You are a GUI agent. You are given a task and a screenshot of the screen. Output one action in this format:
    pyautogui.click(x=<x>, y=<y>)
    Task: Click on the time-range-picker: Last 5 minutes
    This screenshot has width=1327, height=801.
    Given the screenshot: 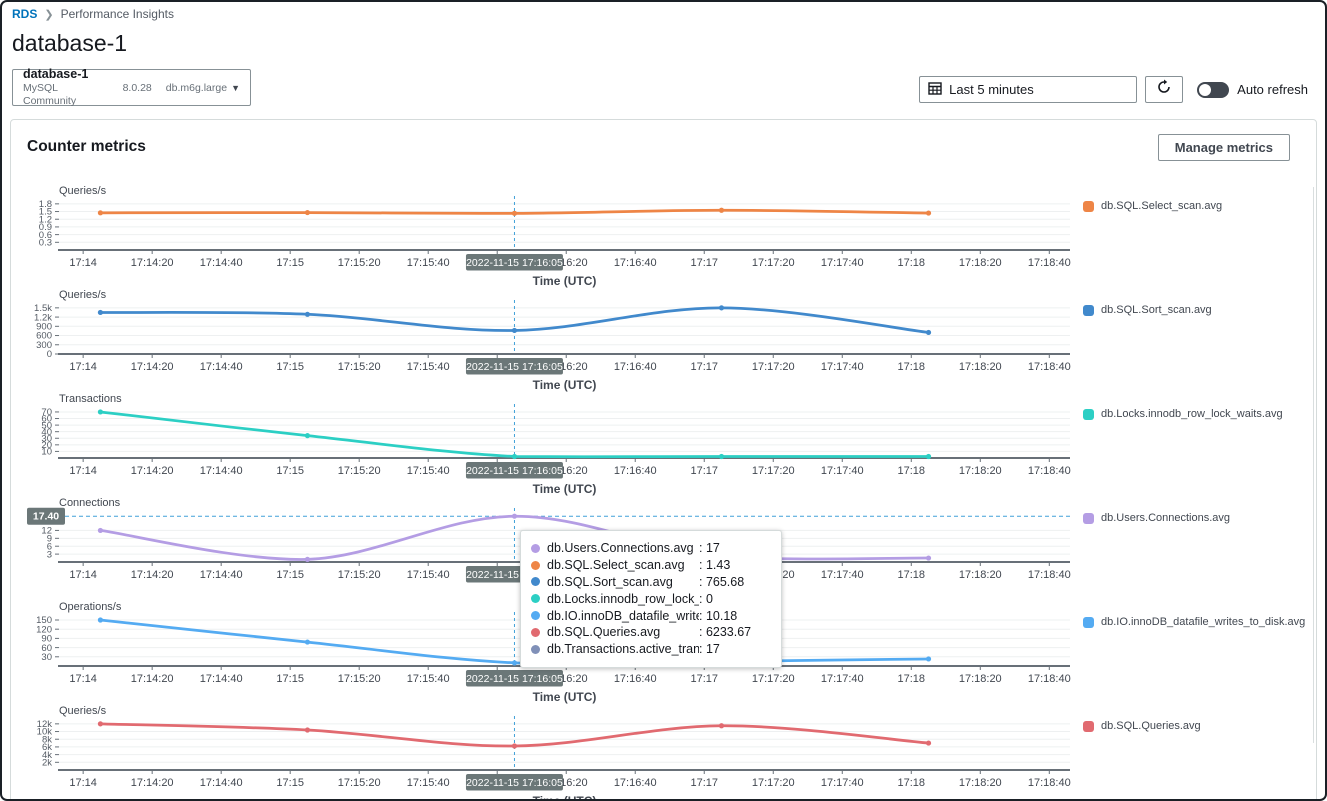 What is the action you would take?
    pyautogui.click(x=1028, y=89)
    